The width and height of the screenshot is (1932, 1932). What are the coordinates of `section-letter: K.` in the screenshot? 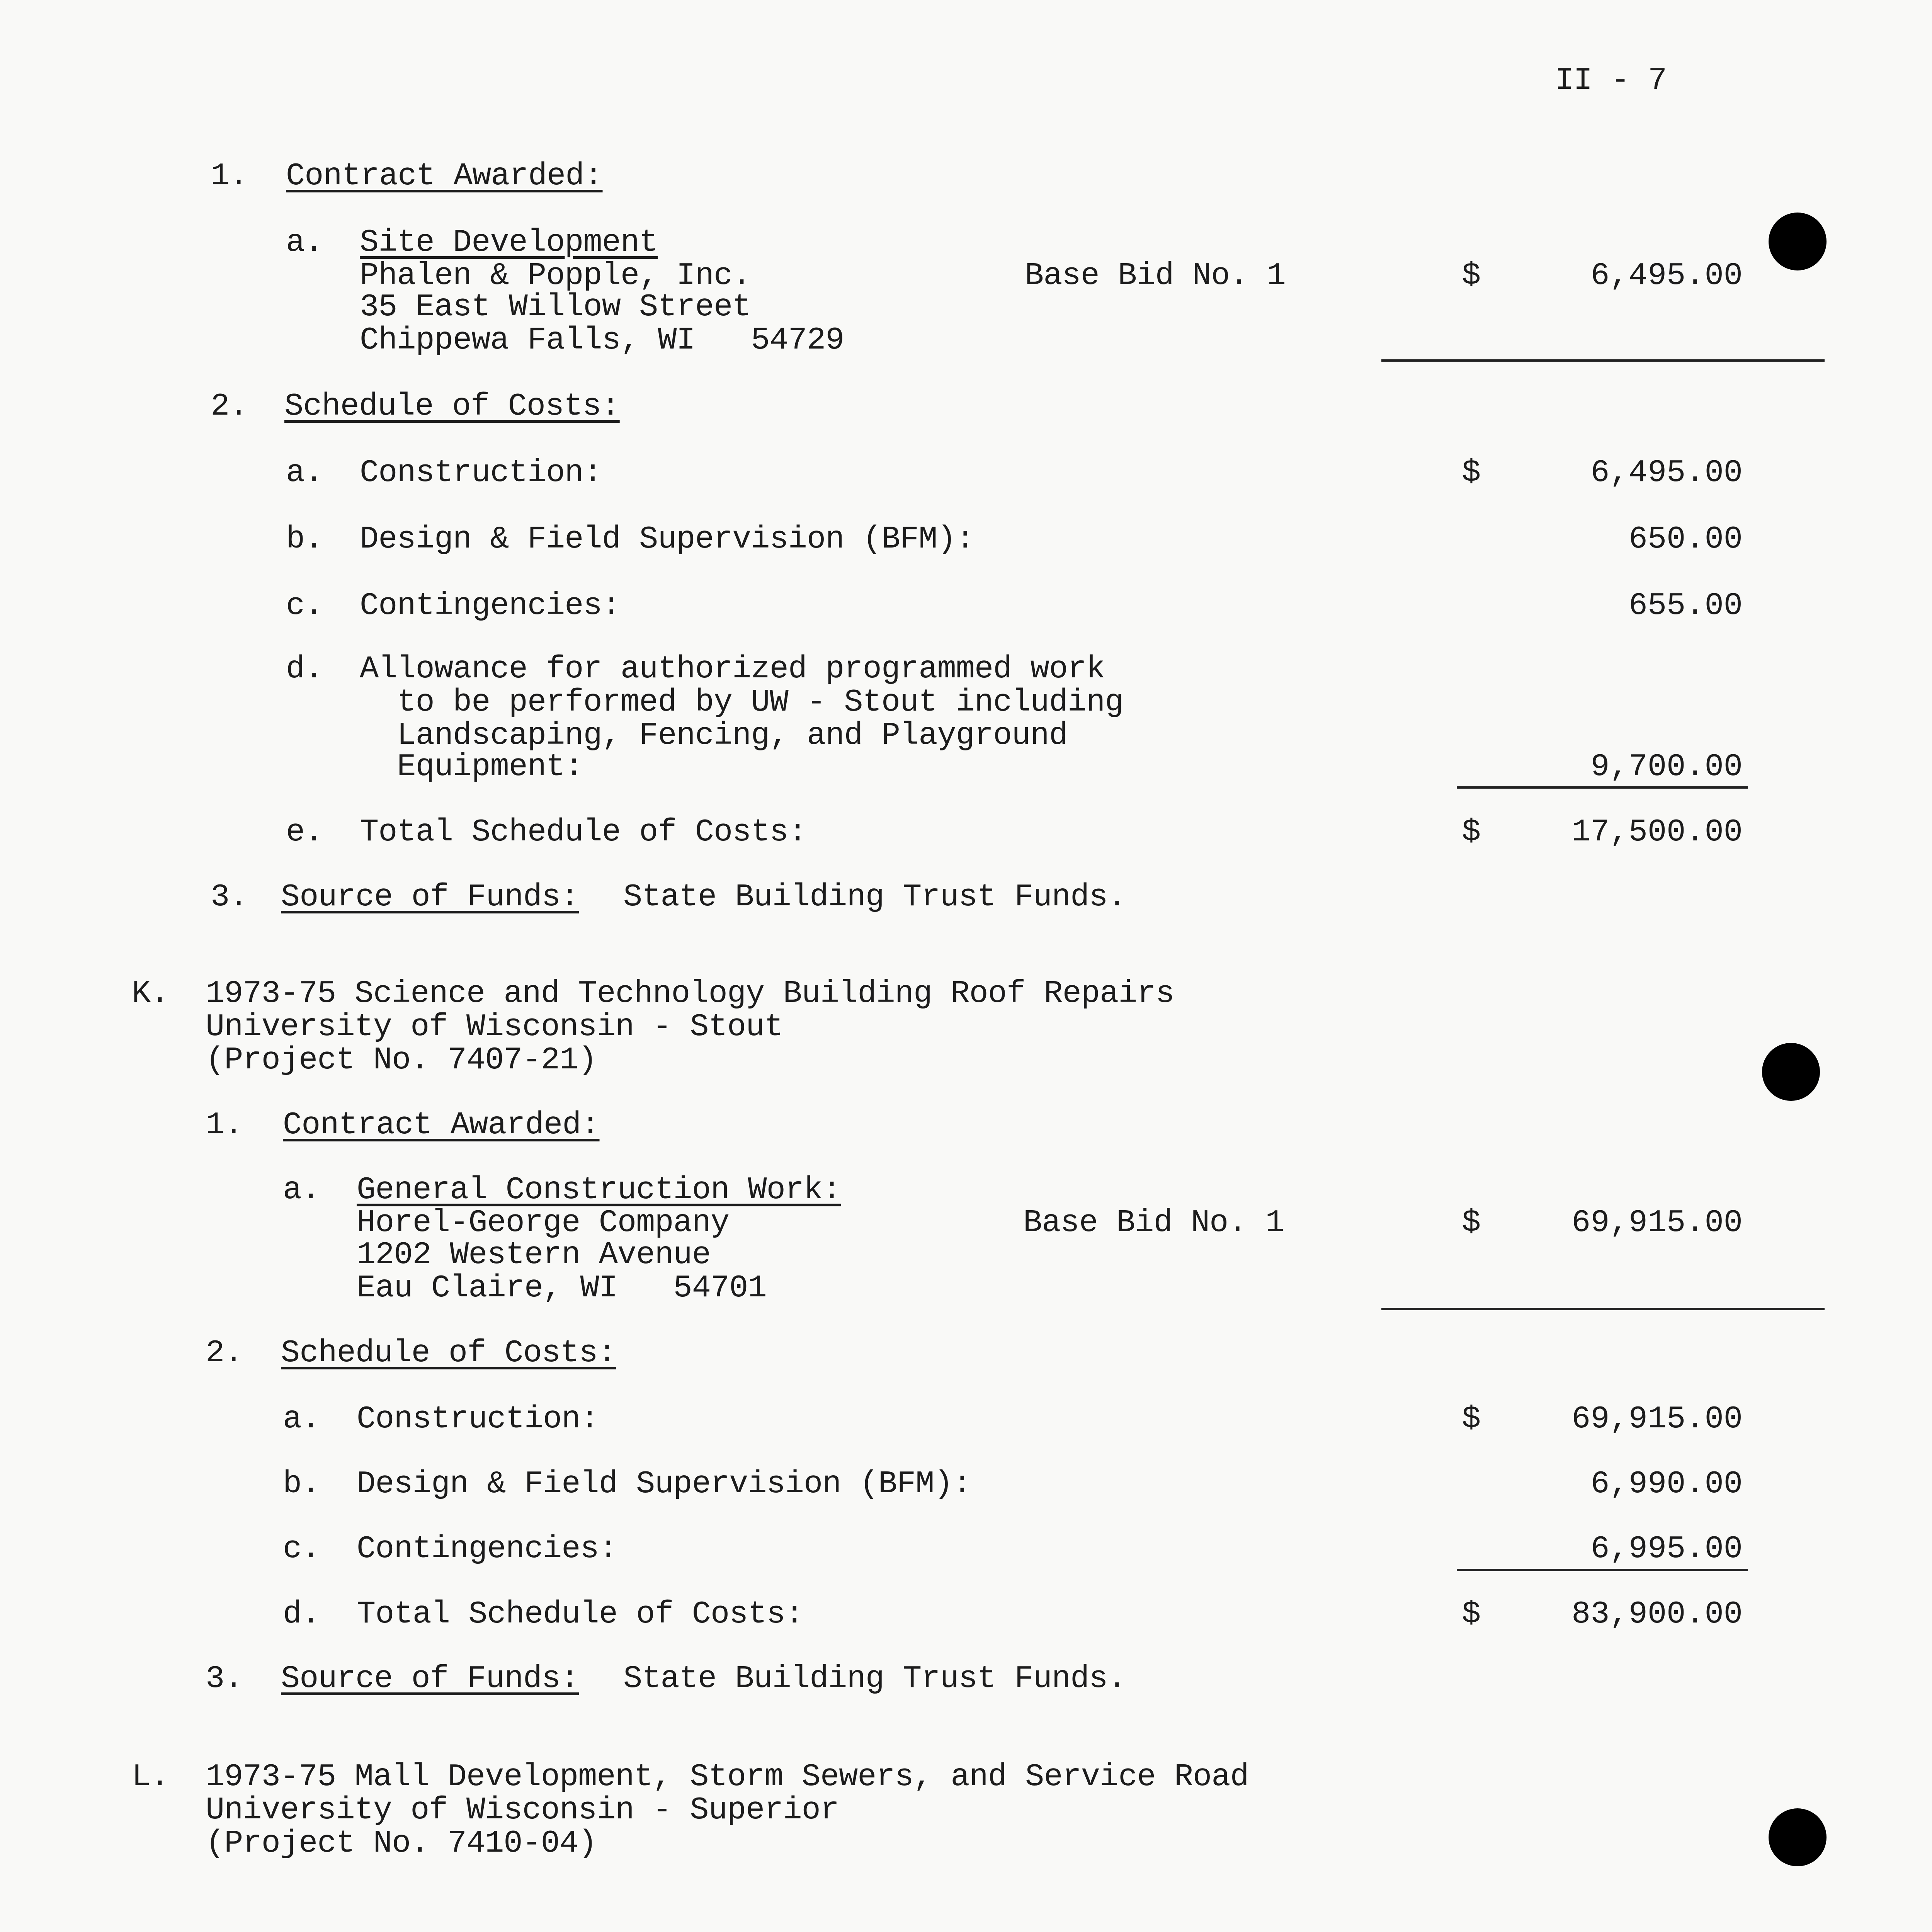 It's located at (151, 994).